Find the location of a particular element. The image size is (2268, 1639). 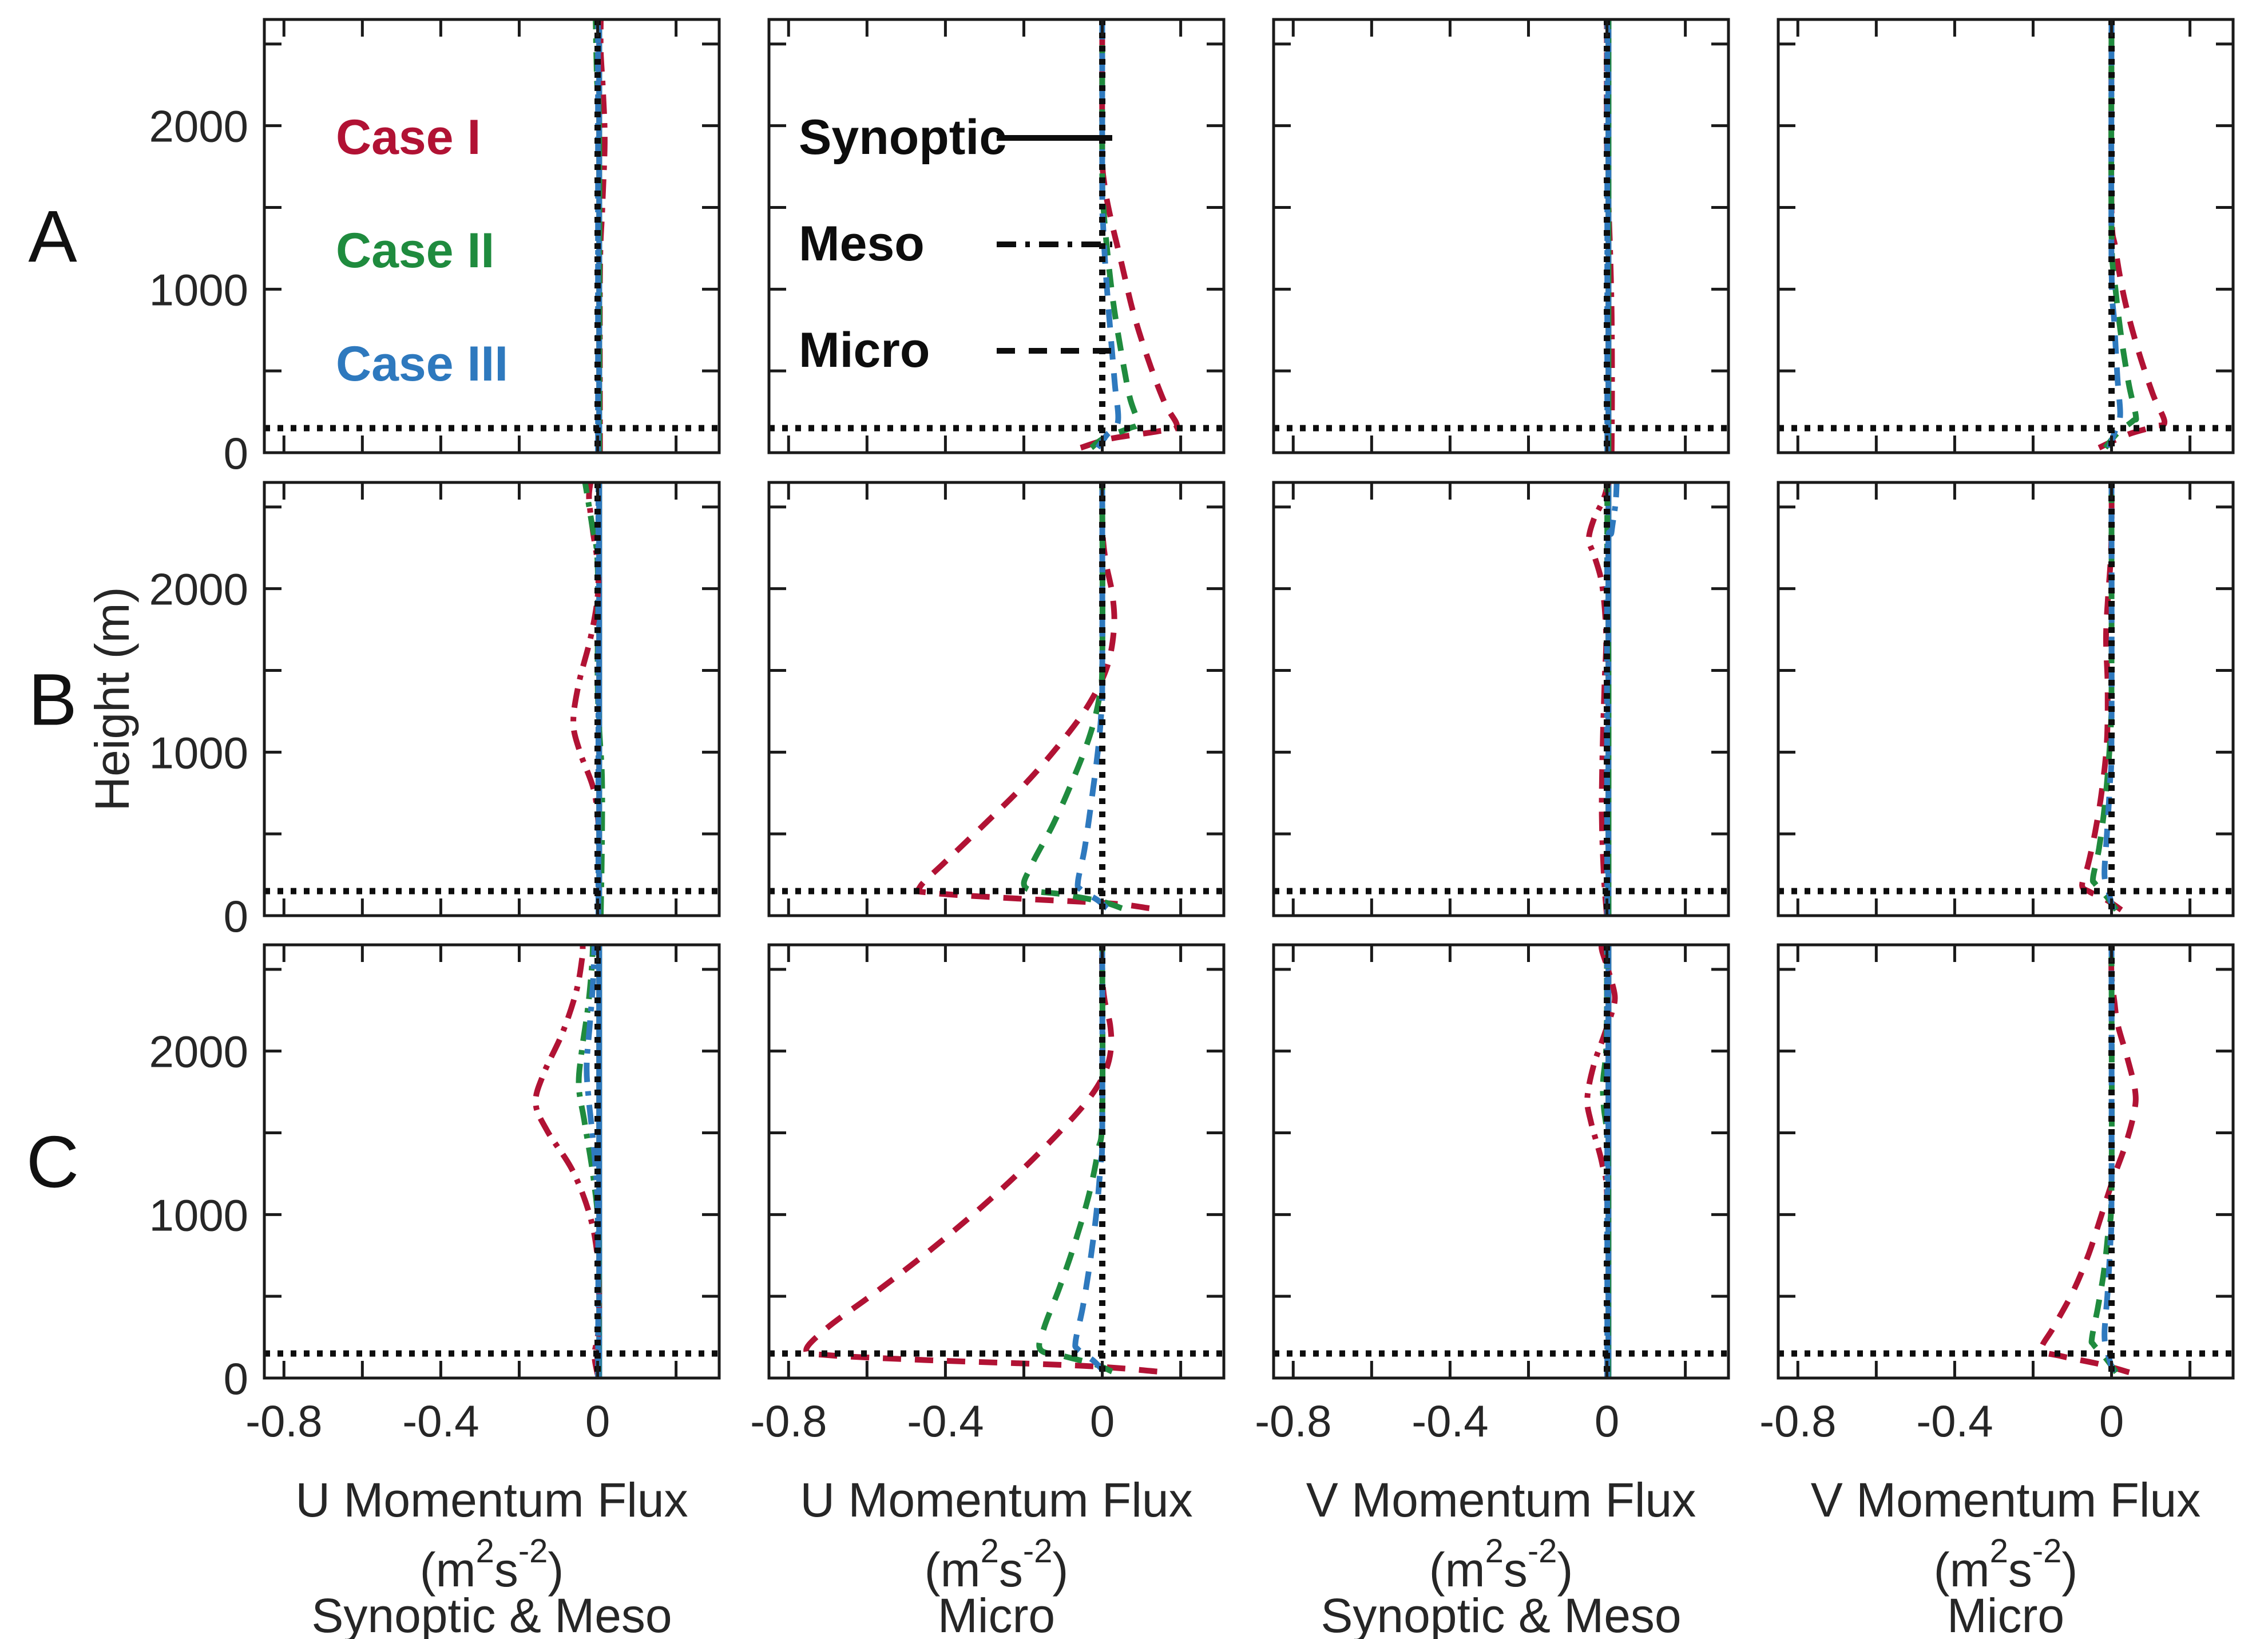

y-axis-label: Height (m) is located at coordinates (112, 699).